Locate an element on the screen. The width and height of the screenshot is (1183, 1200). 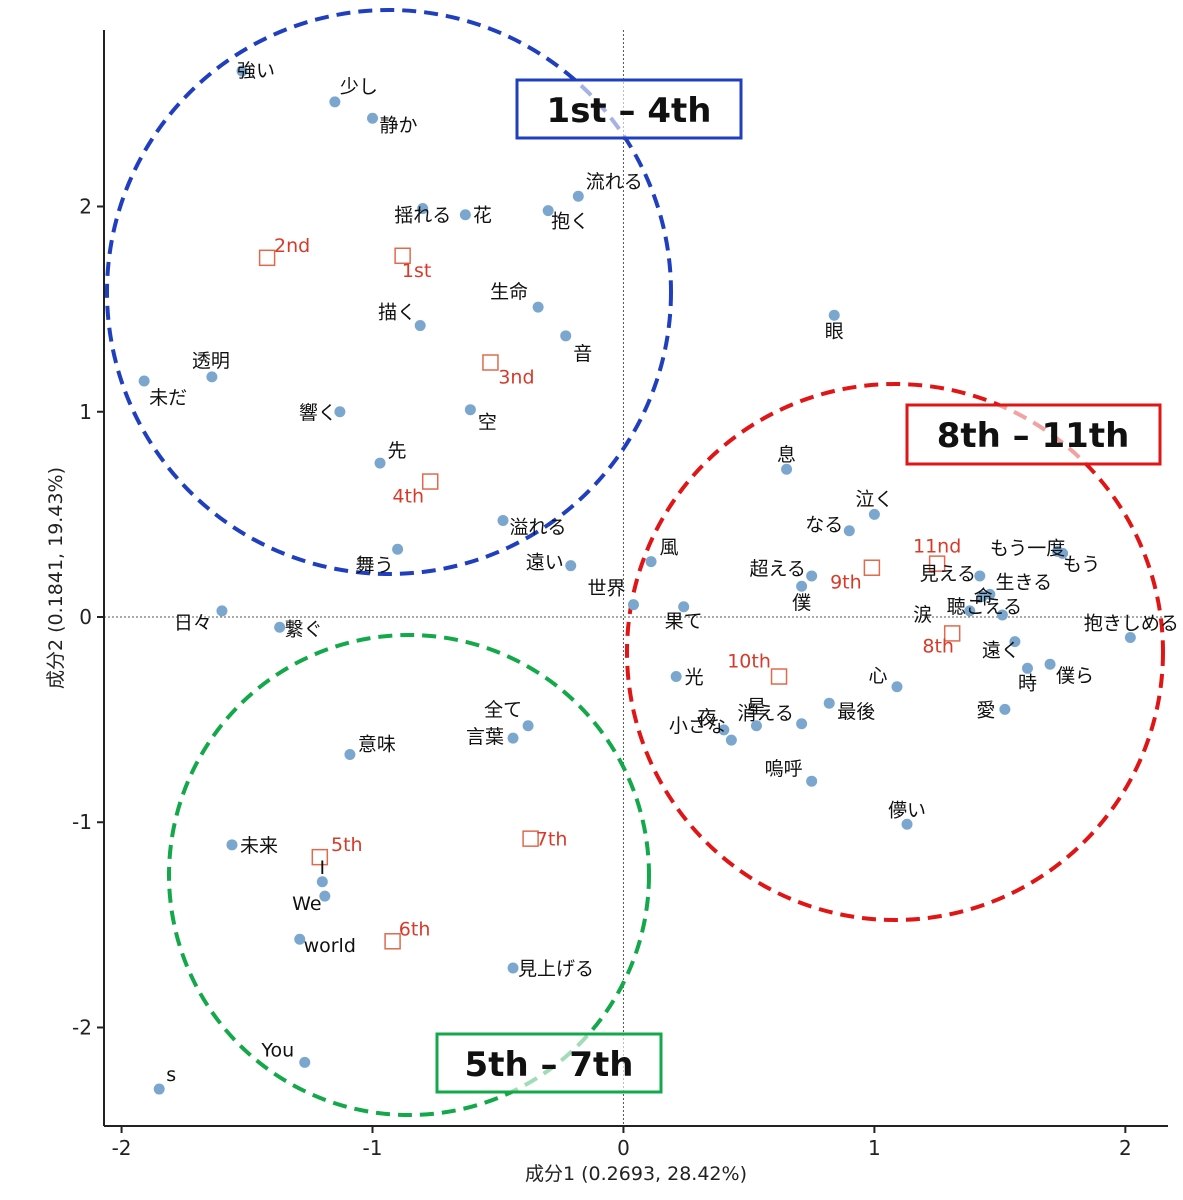
word-label: 静か is located at coordinates (399, 125).